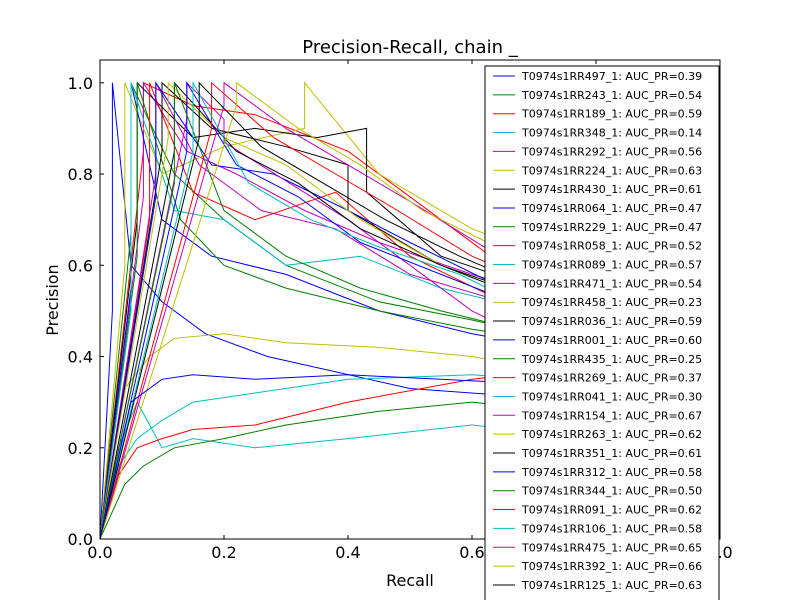 The width and height of the screenshot is (800, 600). I want to click on legend-label: T0974s1RR058_1: AUC_PR=0.52, so click(611, 246).